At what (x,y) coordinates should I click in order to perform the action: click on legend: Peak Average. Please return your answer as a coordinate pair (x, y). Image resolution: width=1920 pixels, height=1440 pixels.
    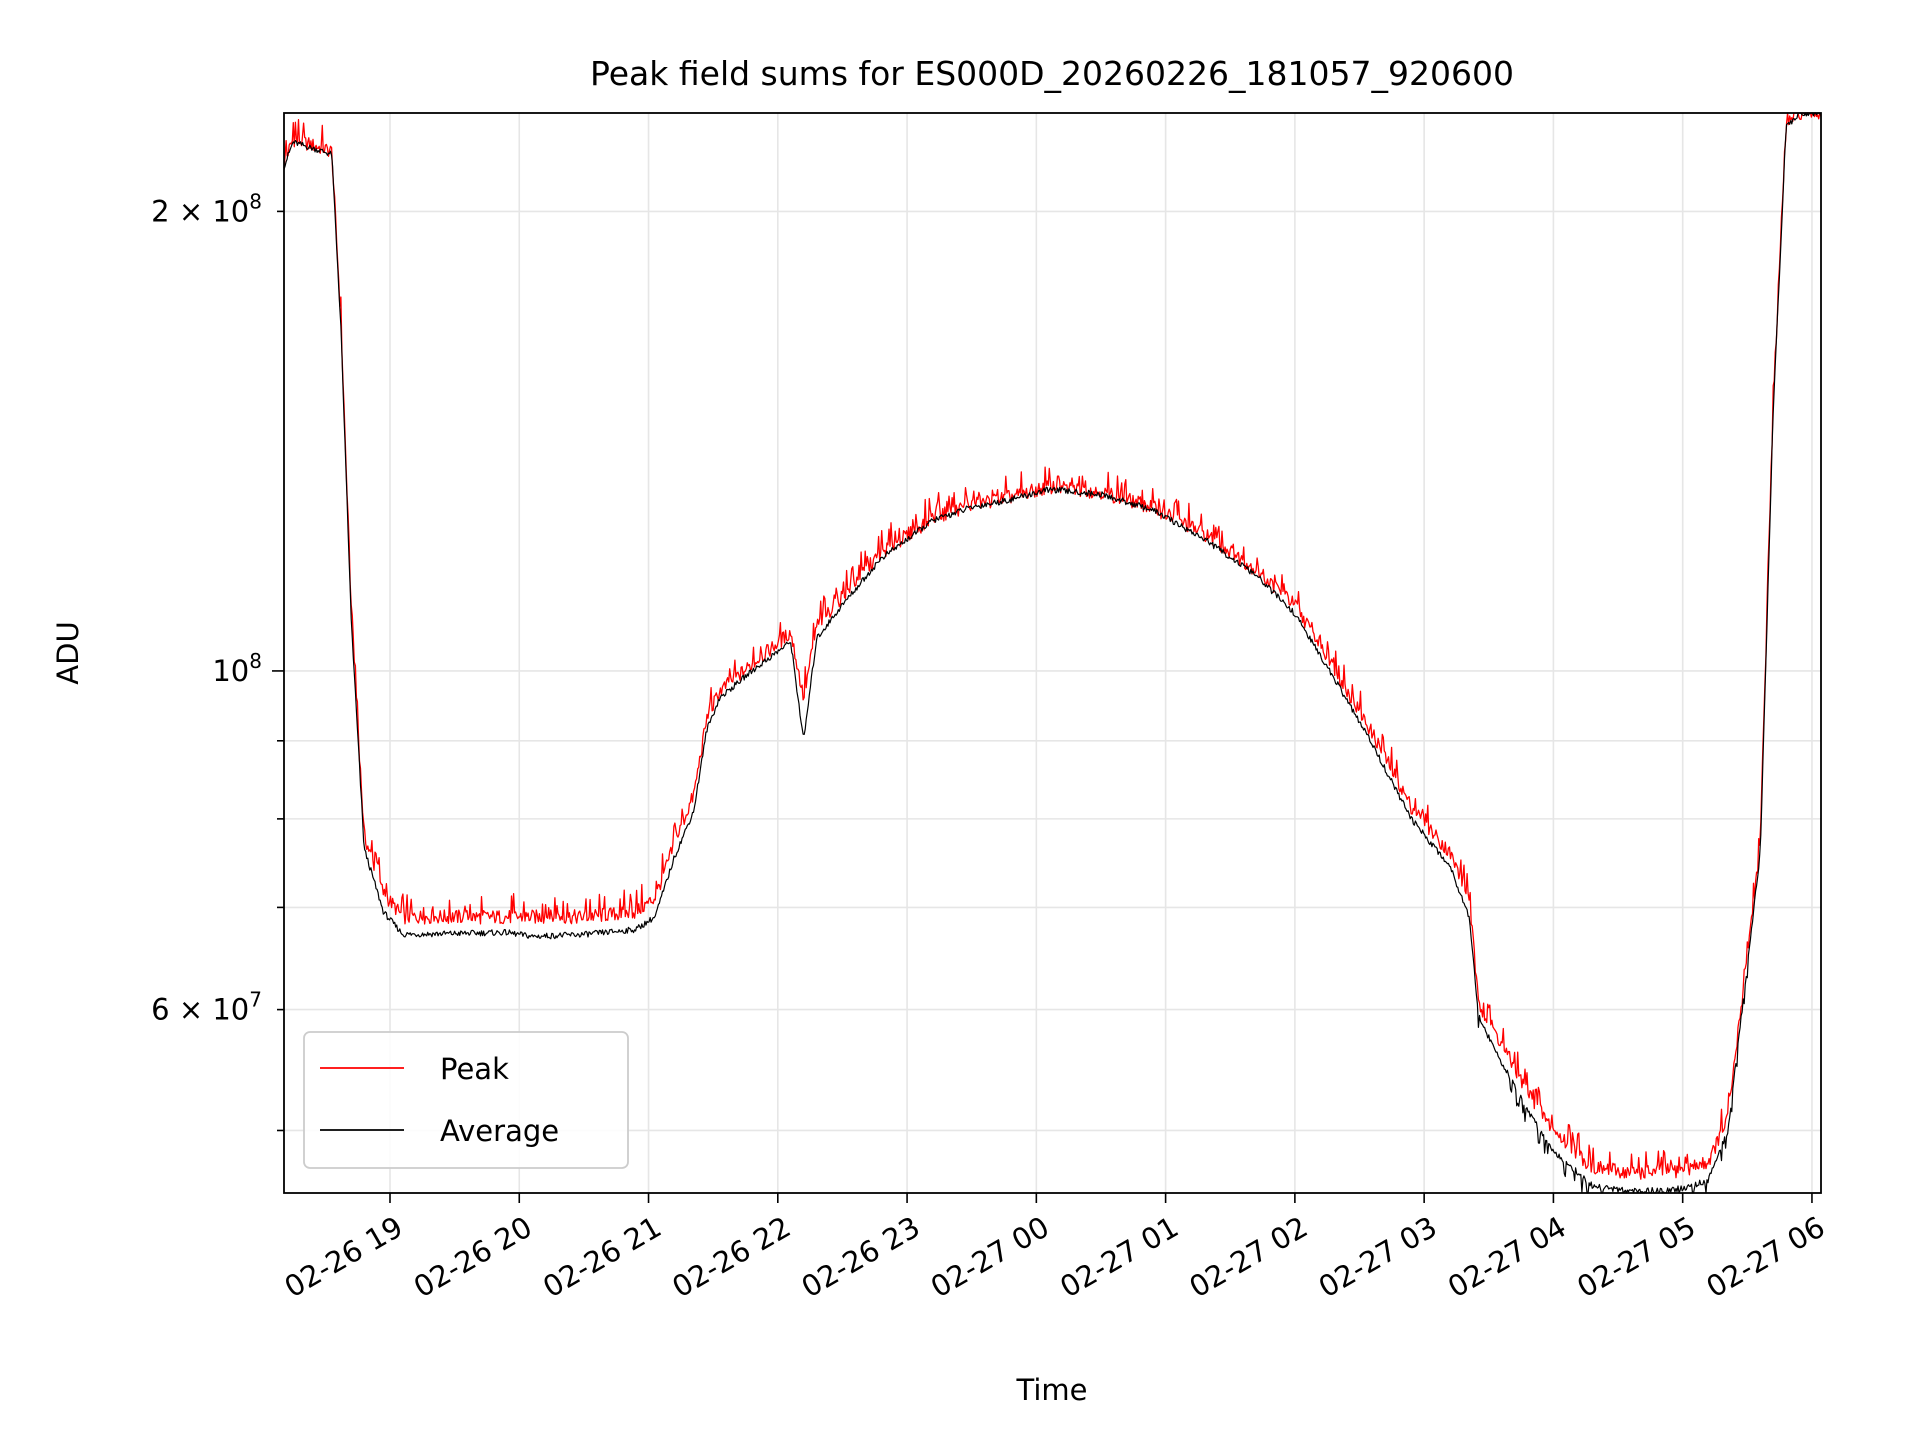
    Looking at the image, I should click on (466, 1100).